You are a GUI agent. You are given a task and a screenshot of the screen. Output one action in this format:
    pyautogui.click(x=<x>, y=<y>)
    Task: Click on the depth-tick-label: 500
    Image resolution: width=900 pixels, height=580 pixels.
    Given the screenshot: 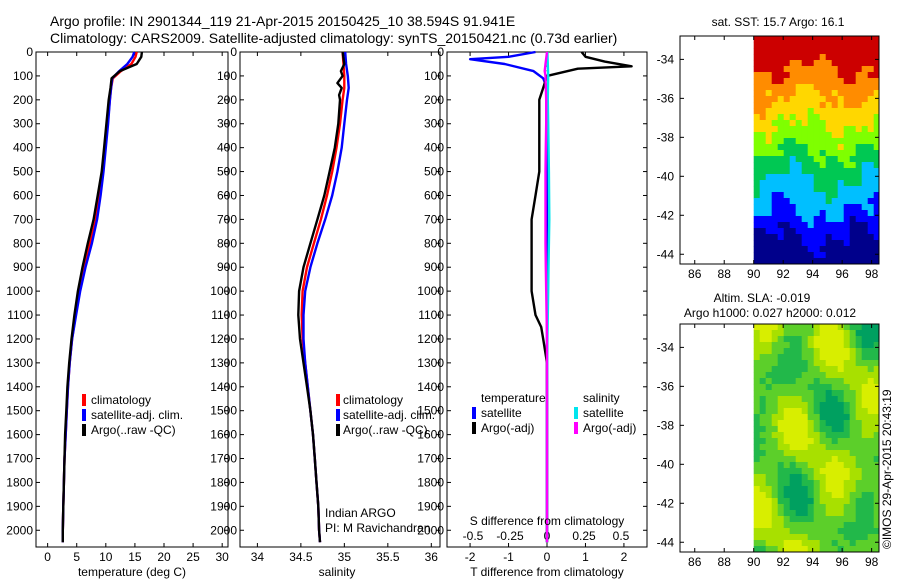 What is the action you would take?
    pyautogui.click(x=23, y=172)
    